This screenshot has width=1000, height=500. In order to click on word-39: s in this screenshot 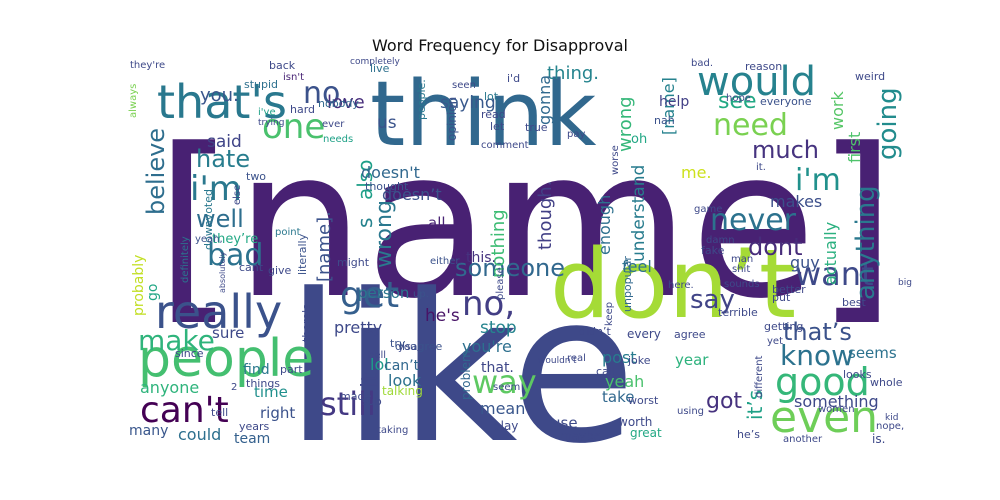, I will do `click(365, 223)`.